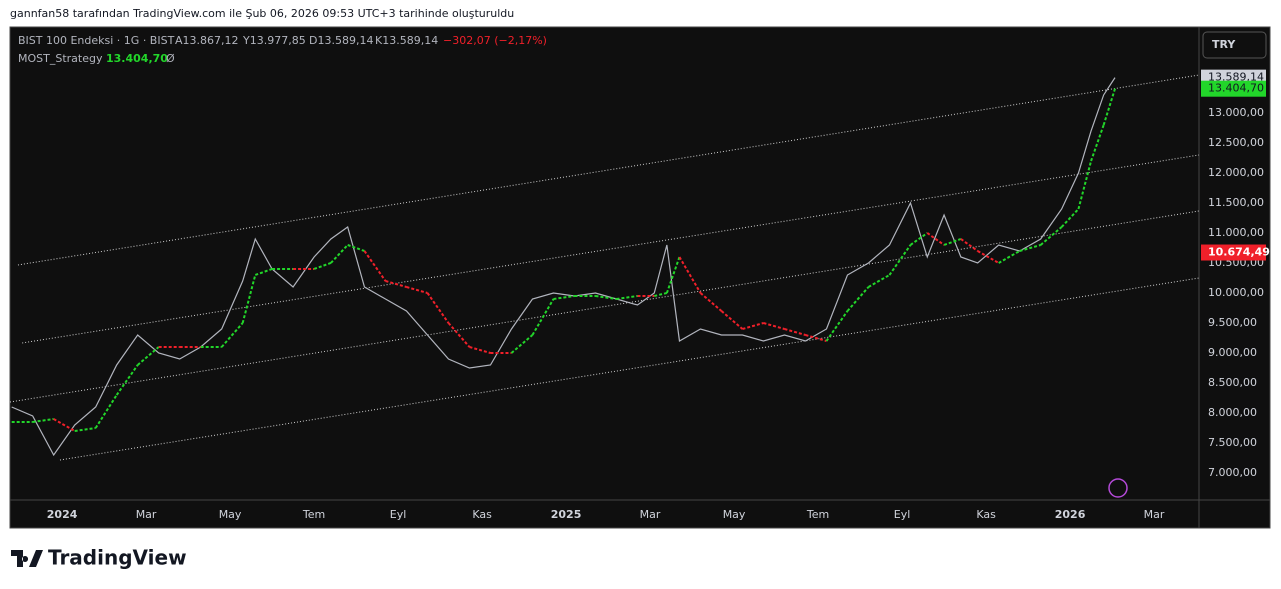 This screenshot has height=589, width=1281. I want to click on price-marker-label: 13.404,70, so click(1236, 88).